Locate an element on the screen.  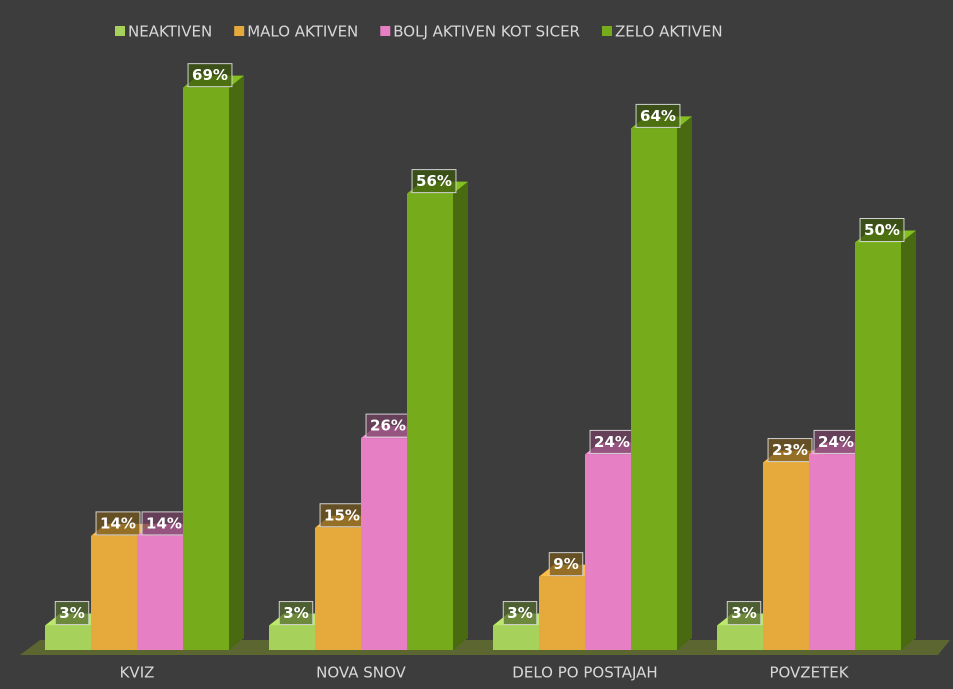
x-tick-label: NOVA SNOV is located at coordinates (361, 673).